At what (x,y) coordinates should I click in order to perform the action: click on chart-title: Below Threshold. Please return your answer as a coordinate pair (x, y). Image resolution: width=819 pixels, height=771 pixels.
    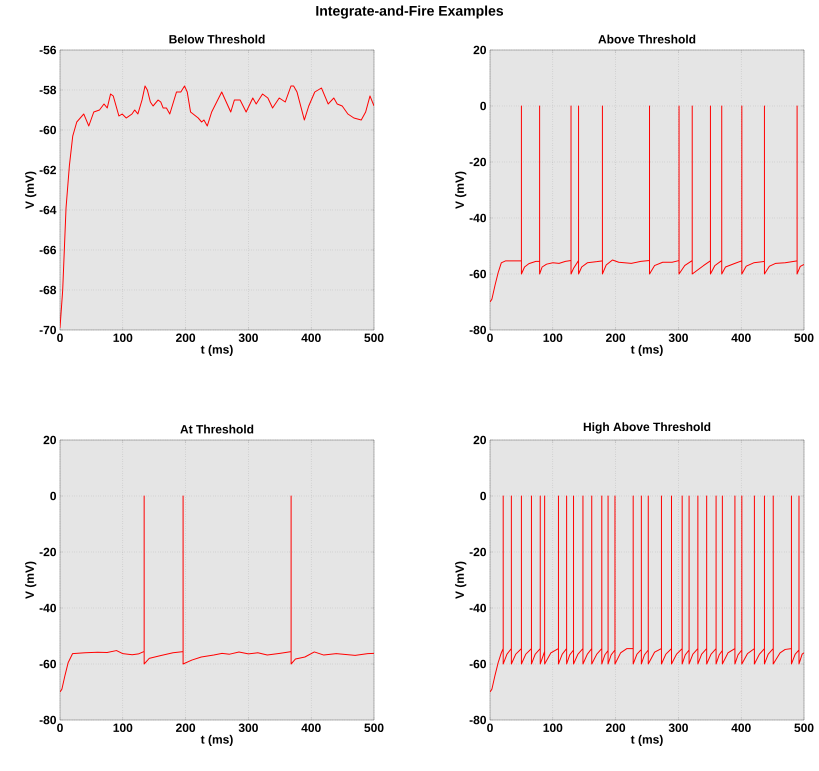
    Looking at the image, I should click on (217, 39).